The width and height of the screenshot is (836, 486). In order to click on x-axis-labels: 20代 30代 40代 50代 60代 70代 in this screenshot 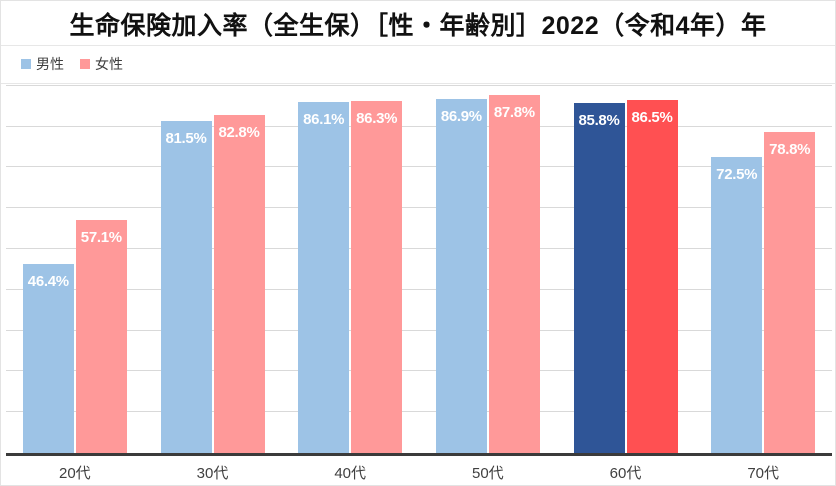, I will do `click(419, 472)`.